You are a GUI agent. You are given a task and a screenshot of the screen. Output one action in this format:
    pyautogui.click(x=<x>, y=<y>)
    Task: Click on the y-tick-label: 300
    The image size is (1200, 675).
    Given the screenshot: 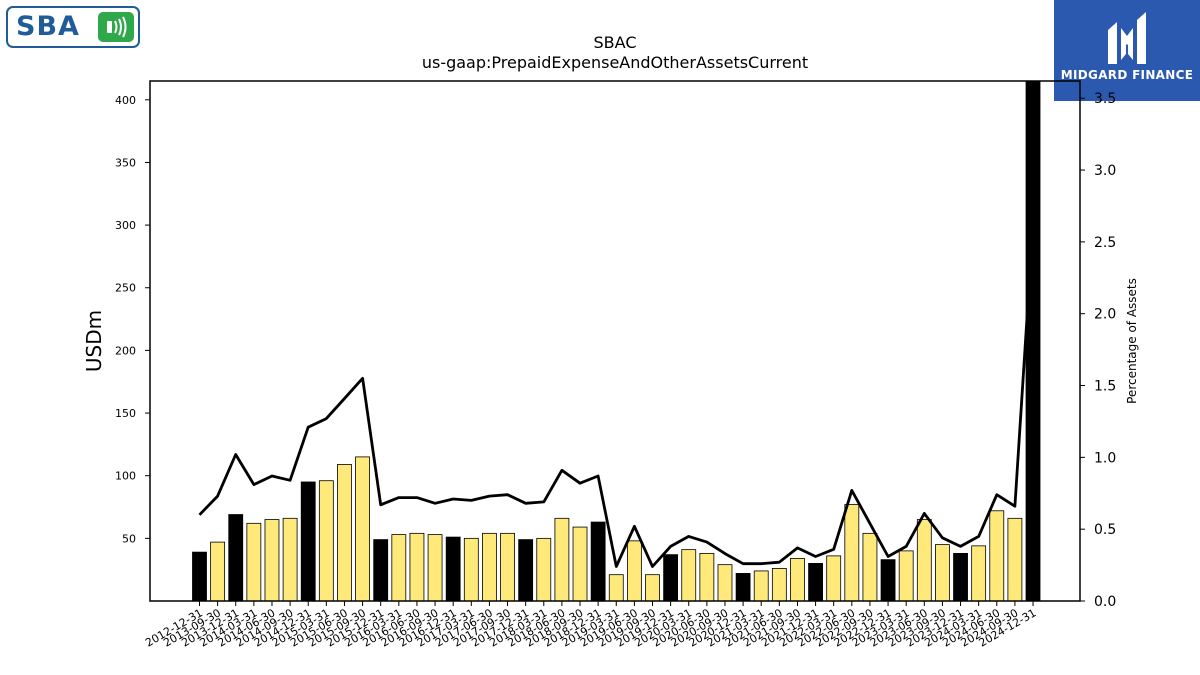 What is the action you would take?
    pyautogui.click(x=125, y=225)
    